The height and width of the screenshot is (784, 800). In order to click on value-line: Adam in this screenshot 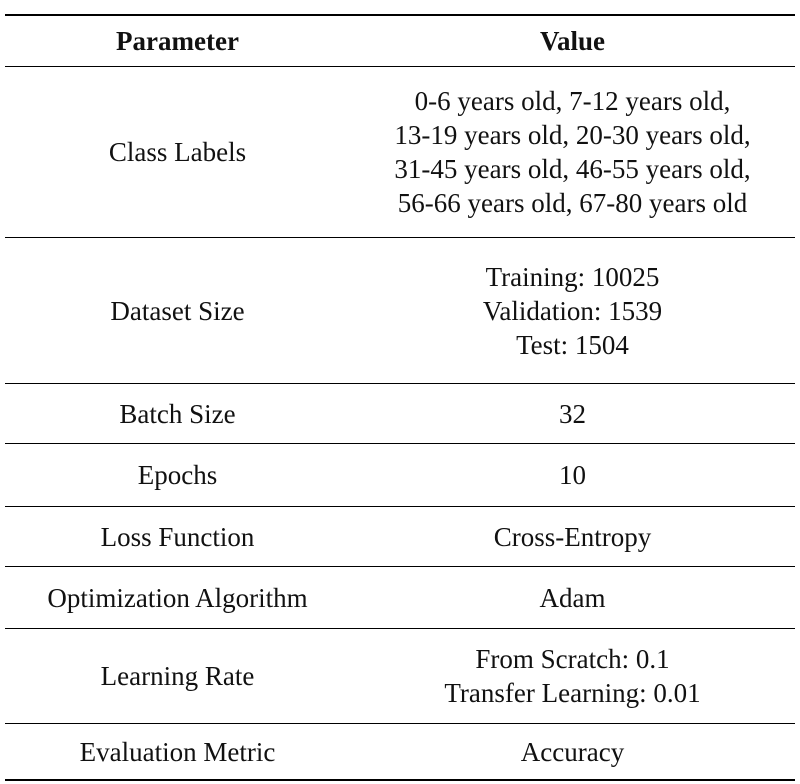, I will do `click(572, 597)`.